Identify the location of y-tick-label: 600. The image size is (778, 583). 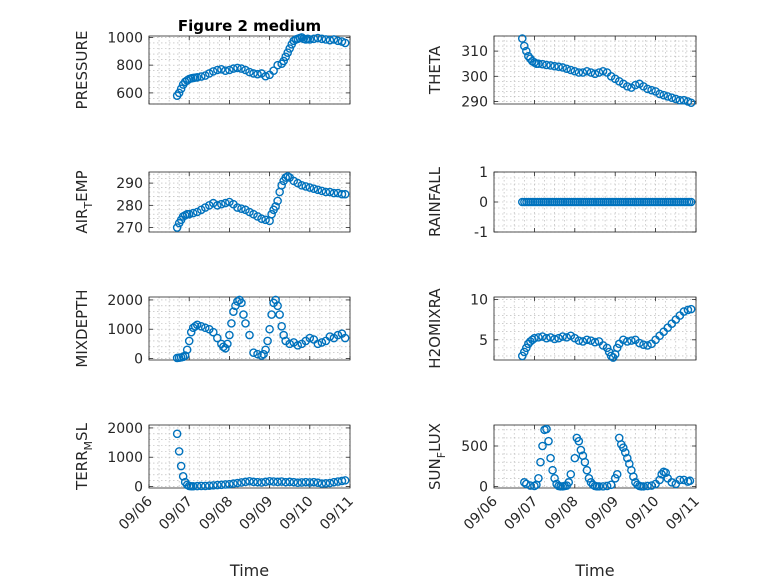
(129, 94).